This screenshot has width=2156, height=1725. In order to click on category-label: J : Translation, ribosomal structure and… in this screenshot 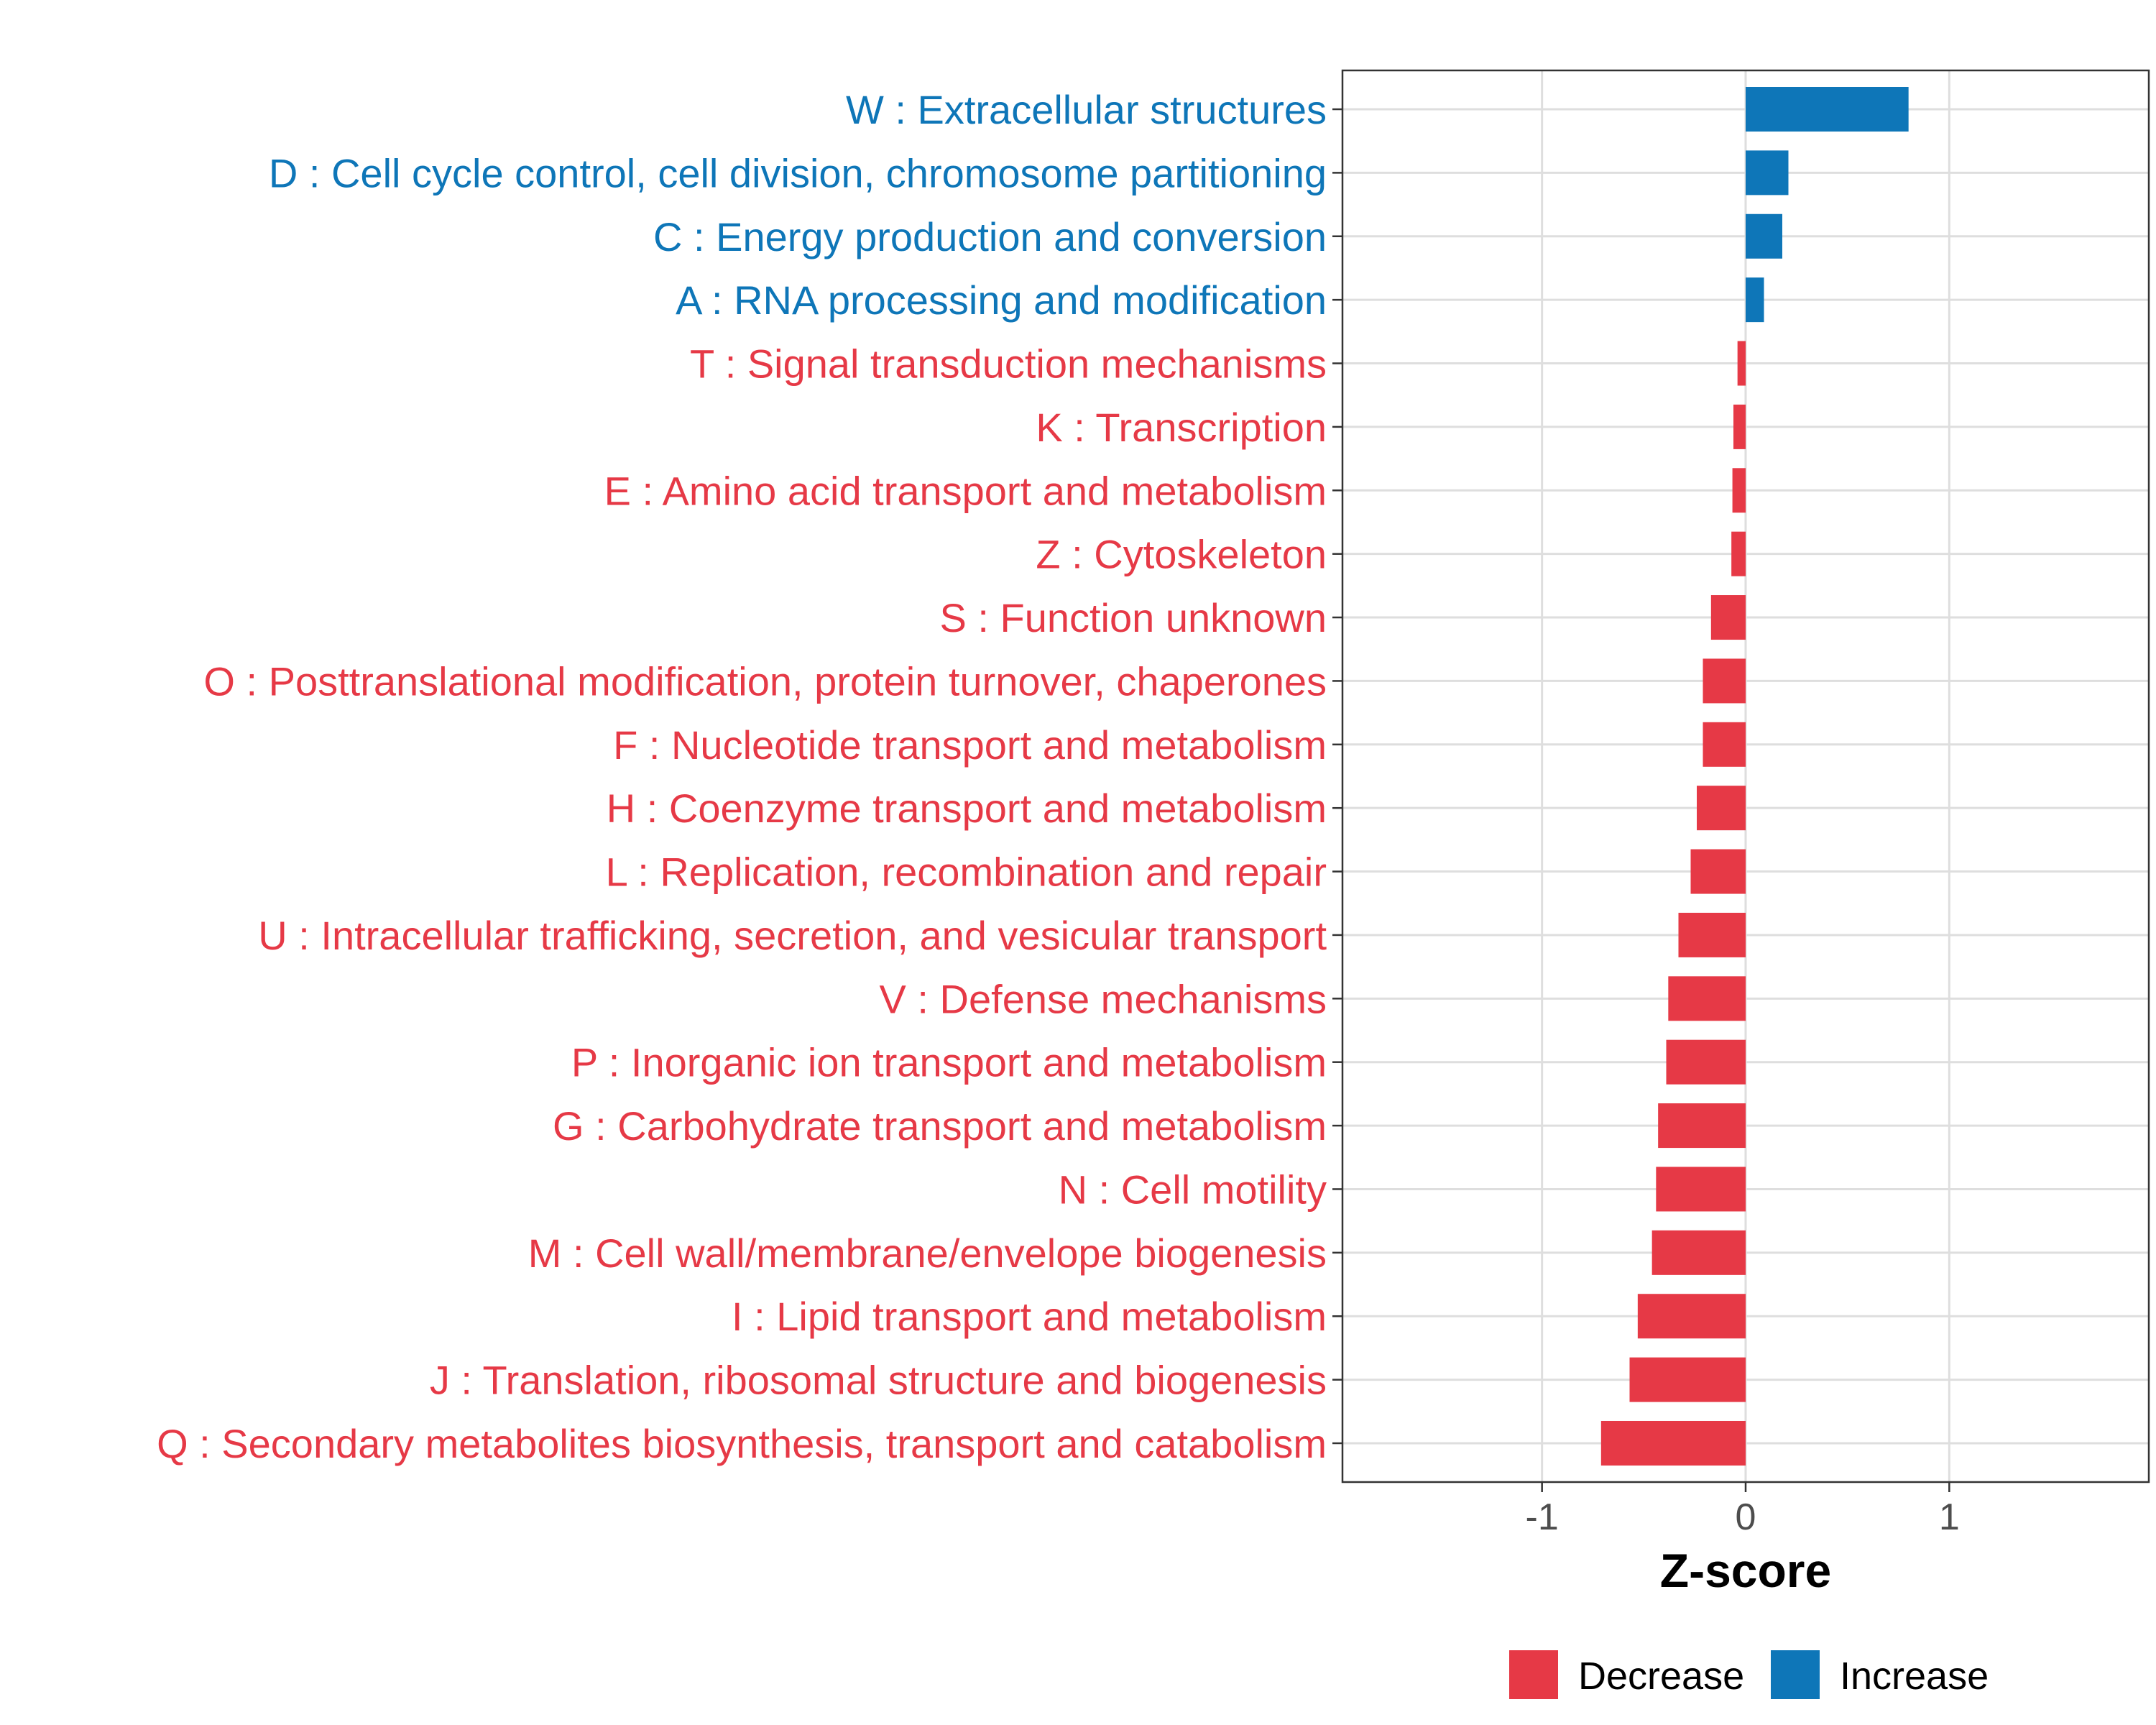, I will do `click(878, 1380)`.